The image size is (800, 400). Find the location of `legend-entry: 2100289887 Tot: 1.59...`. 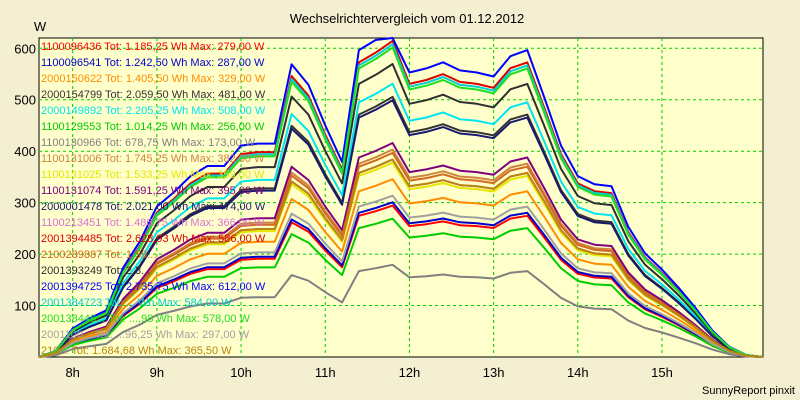

legend-entry: 2100289887 Tot: 1.59... is located at coordinates (98, 255).